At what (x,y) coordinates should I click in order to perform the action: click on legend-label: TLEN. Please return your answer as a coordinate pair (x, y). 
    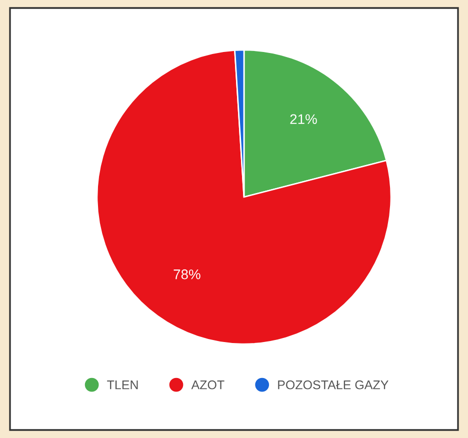
    Looking at the image, I should click on (122, 385).